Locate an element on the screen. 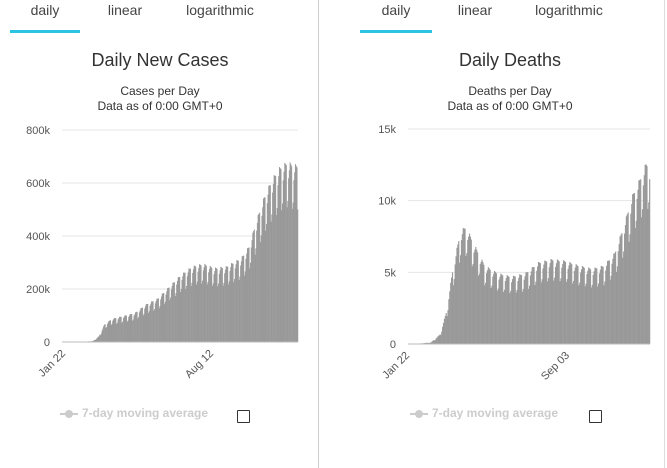 The height and width of the screenshot is (468, 667). x-tick-label: Jan 22 is located at coordinates (52, 364).